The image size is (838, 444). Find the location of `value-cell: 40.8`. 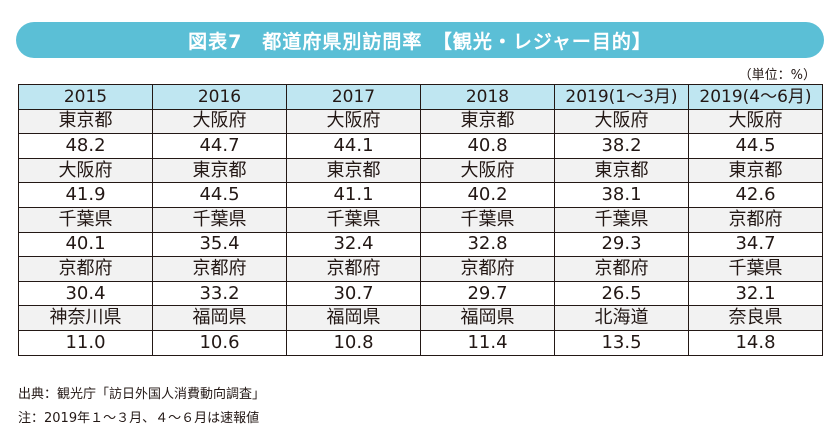

value-cell: 40.8 is located at coordinates (487, 146).